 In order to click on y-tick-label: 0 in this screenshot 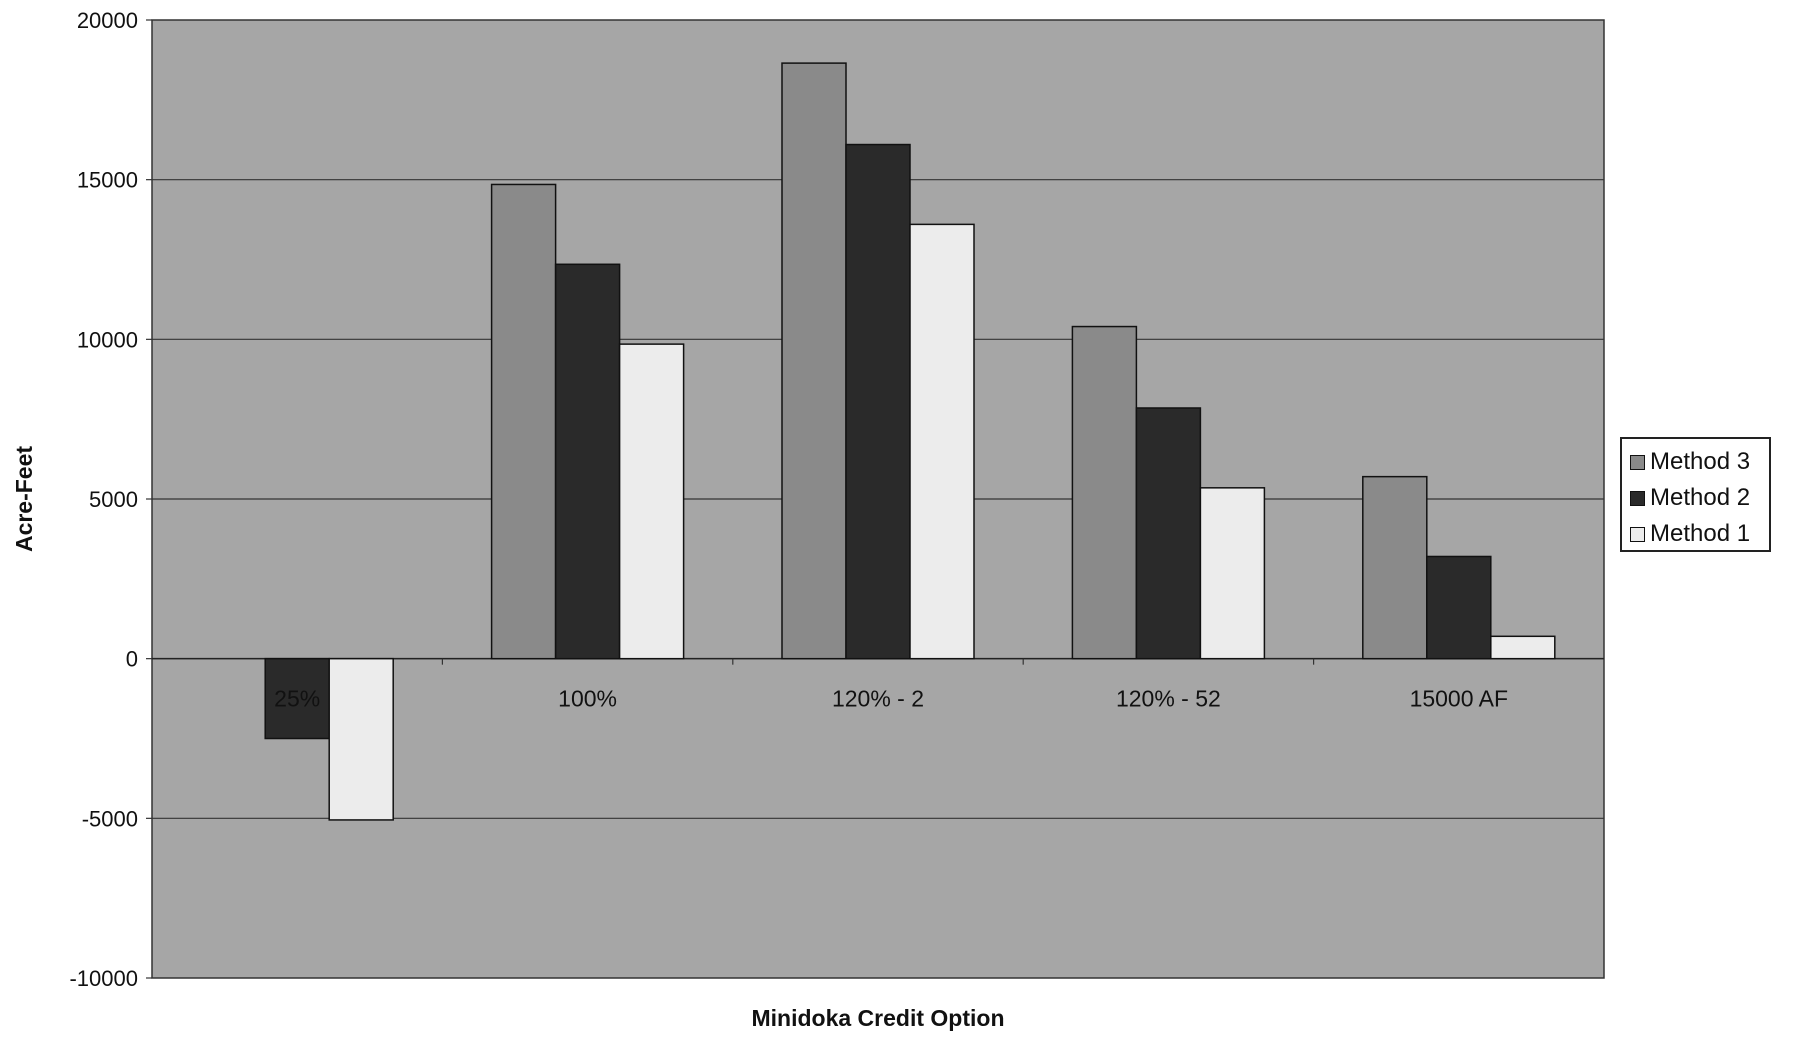, I will do `click(132, 659)`.